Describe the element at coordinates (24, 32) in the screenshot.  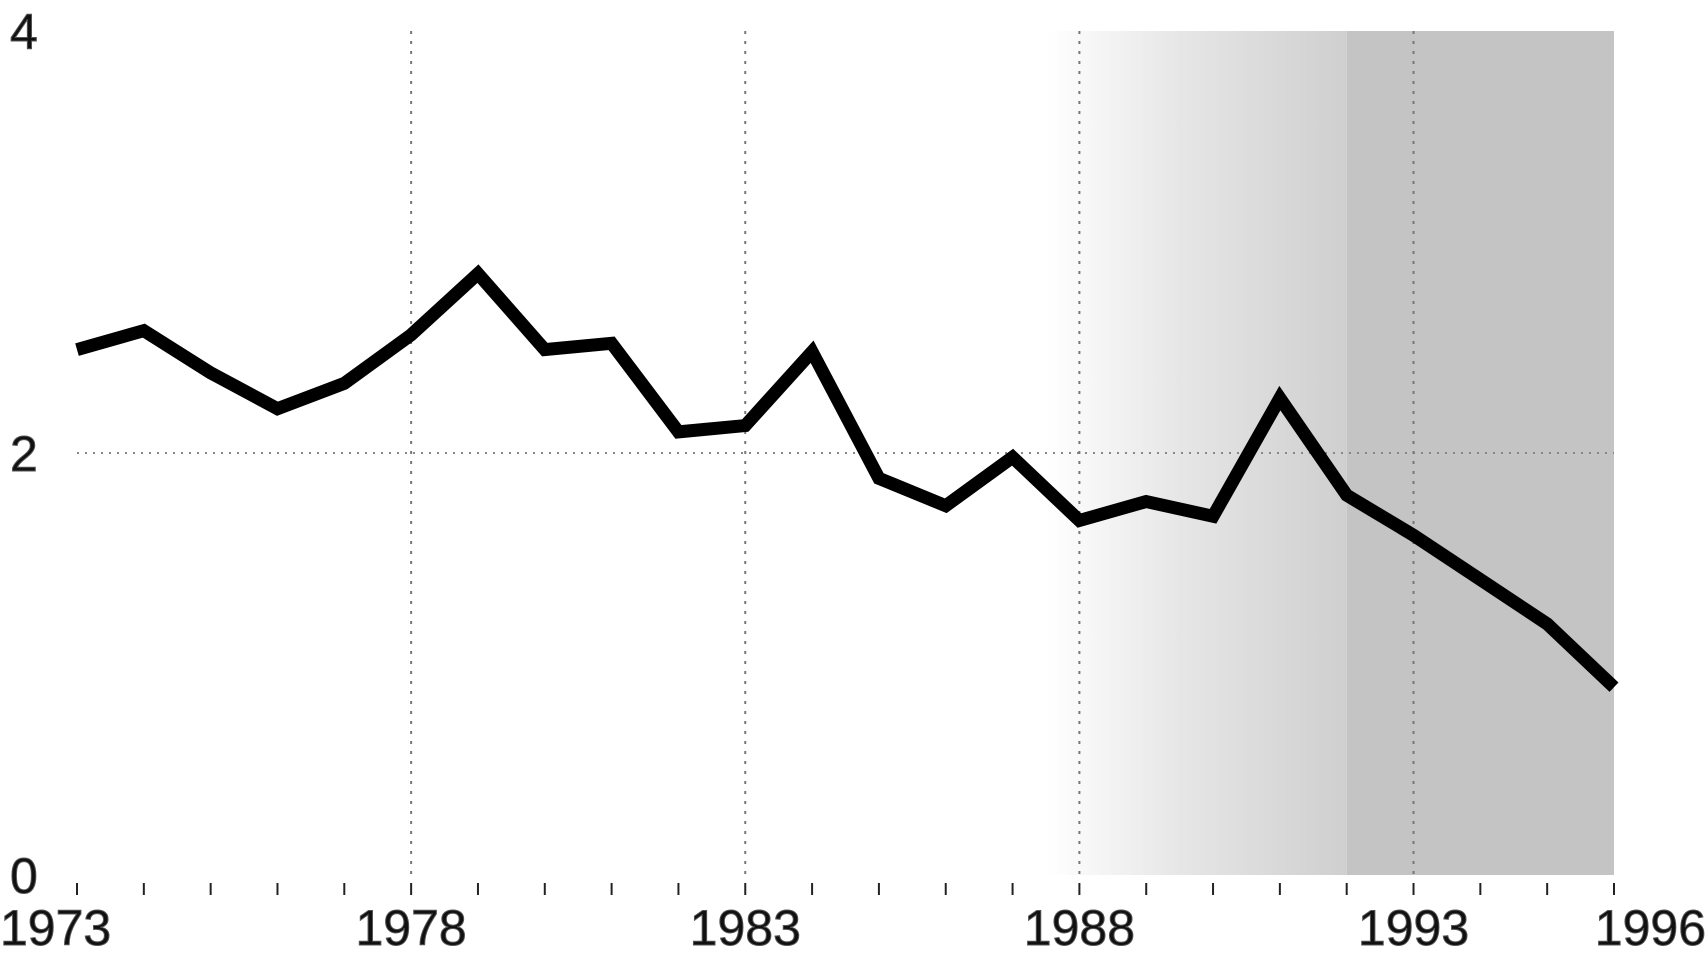
I see `y-tick-label: 4` at that location.